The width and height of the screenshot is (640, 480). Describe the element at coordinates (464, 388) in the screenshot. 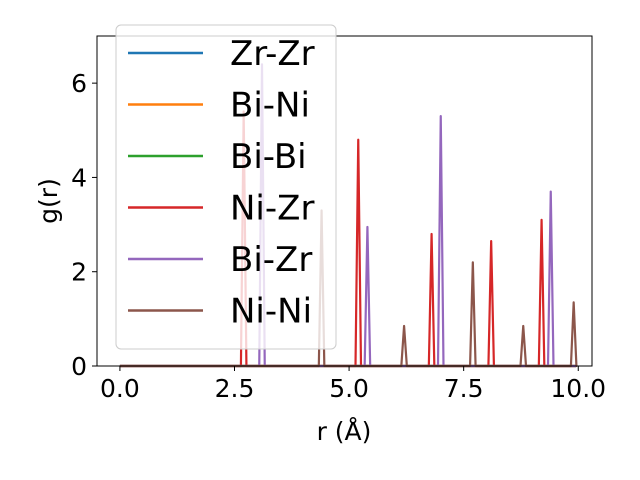

I see `x-tick-label: 7.5` at that location.